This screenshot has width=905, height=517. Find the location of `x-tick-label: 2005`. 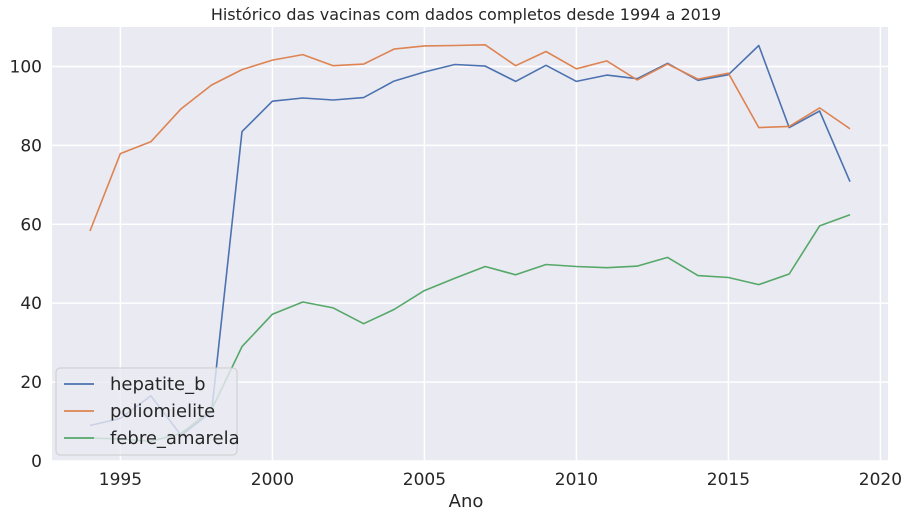

x-tick-label: 2005 is located at coordinates (424, 480).